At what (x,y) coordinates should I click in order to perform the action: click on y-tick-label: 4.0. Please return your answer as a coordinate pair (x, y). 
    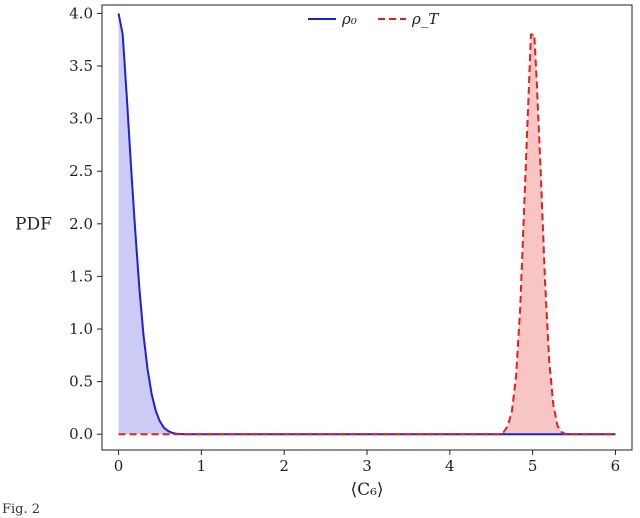
    Looking at the image, I should click on (81, 13).